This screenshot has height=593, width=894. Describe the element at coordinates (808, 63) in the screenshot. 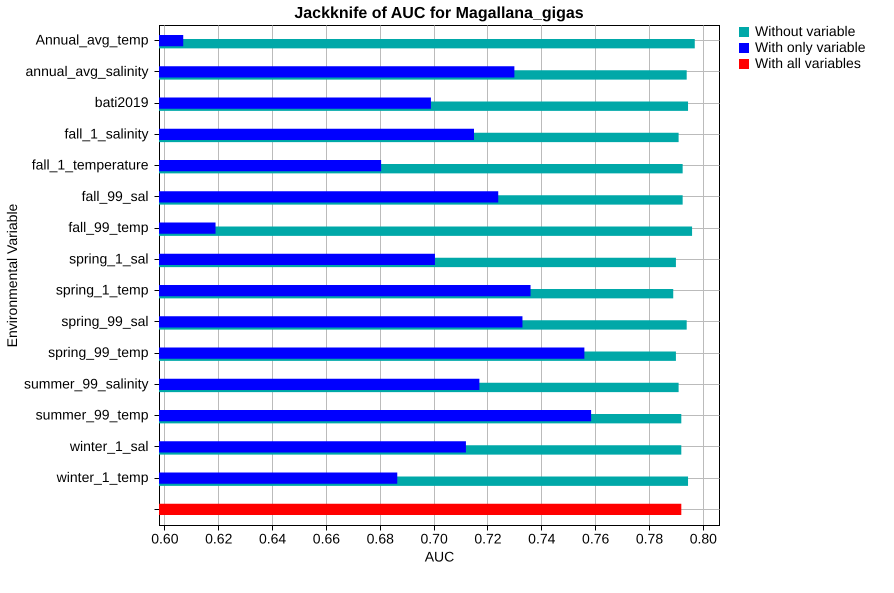

I see `legend-label: With all variables` at that location.